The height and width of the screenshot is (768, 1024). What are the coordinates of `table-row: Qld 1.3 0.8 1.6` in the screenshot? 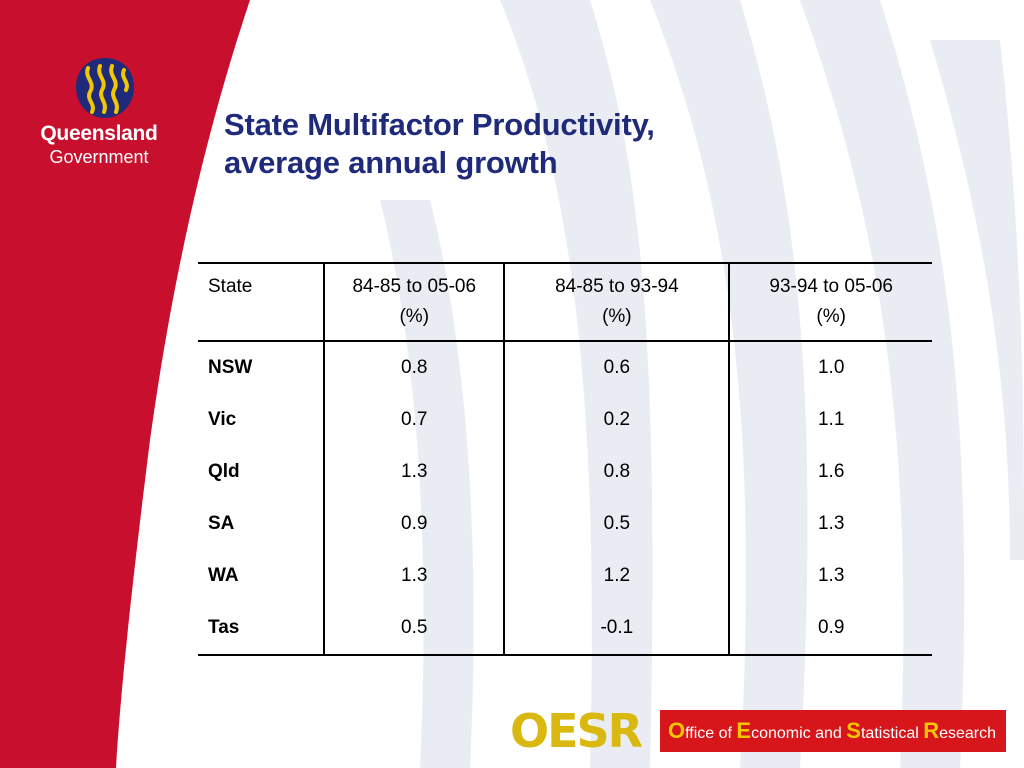 It's located at (565, 472).